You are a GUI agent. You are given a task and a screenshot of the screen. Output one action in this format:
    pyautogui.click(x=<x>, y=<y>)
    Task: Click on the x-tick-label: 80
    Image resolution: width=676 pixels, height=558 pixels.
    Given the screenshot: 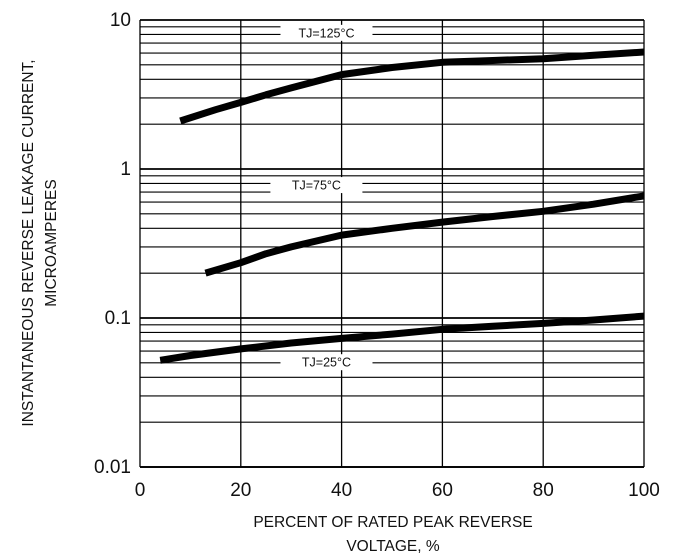 What is the action you would take?
    pyautogui.click(x=543, y=490)
    